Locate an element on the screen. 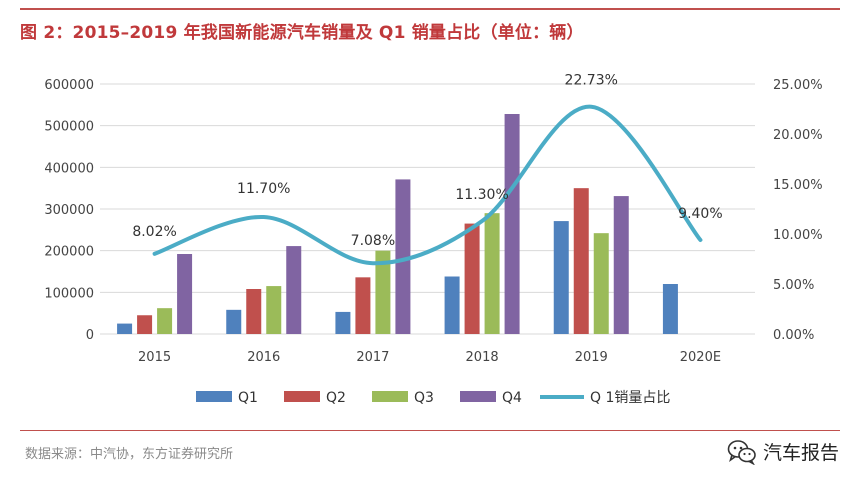 The image size is (861, 488). y-left-tick-label: 400000 is located at coordinates (69, 168).